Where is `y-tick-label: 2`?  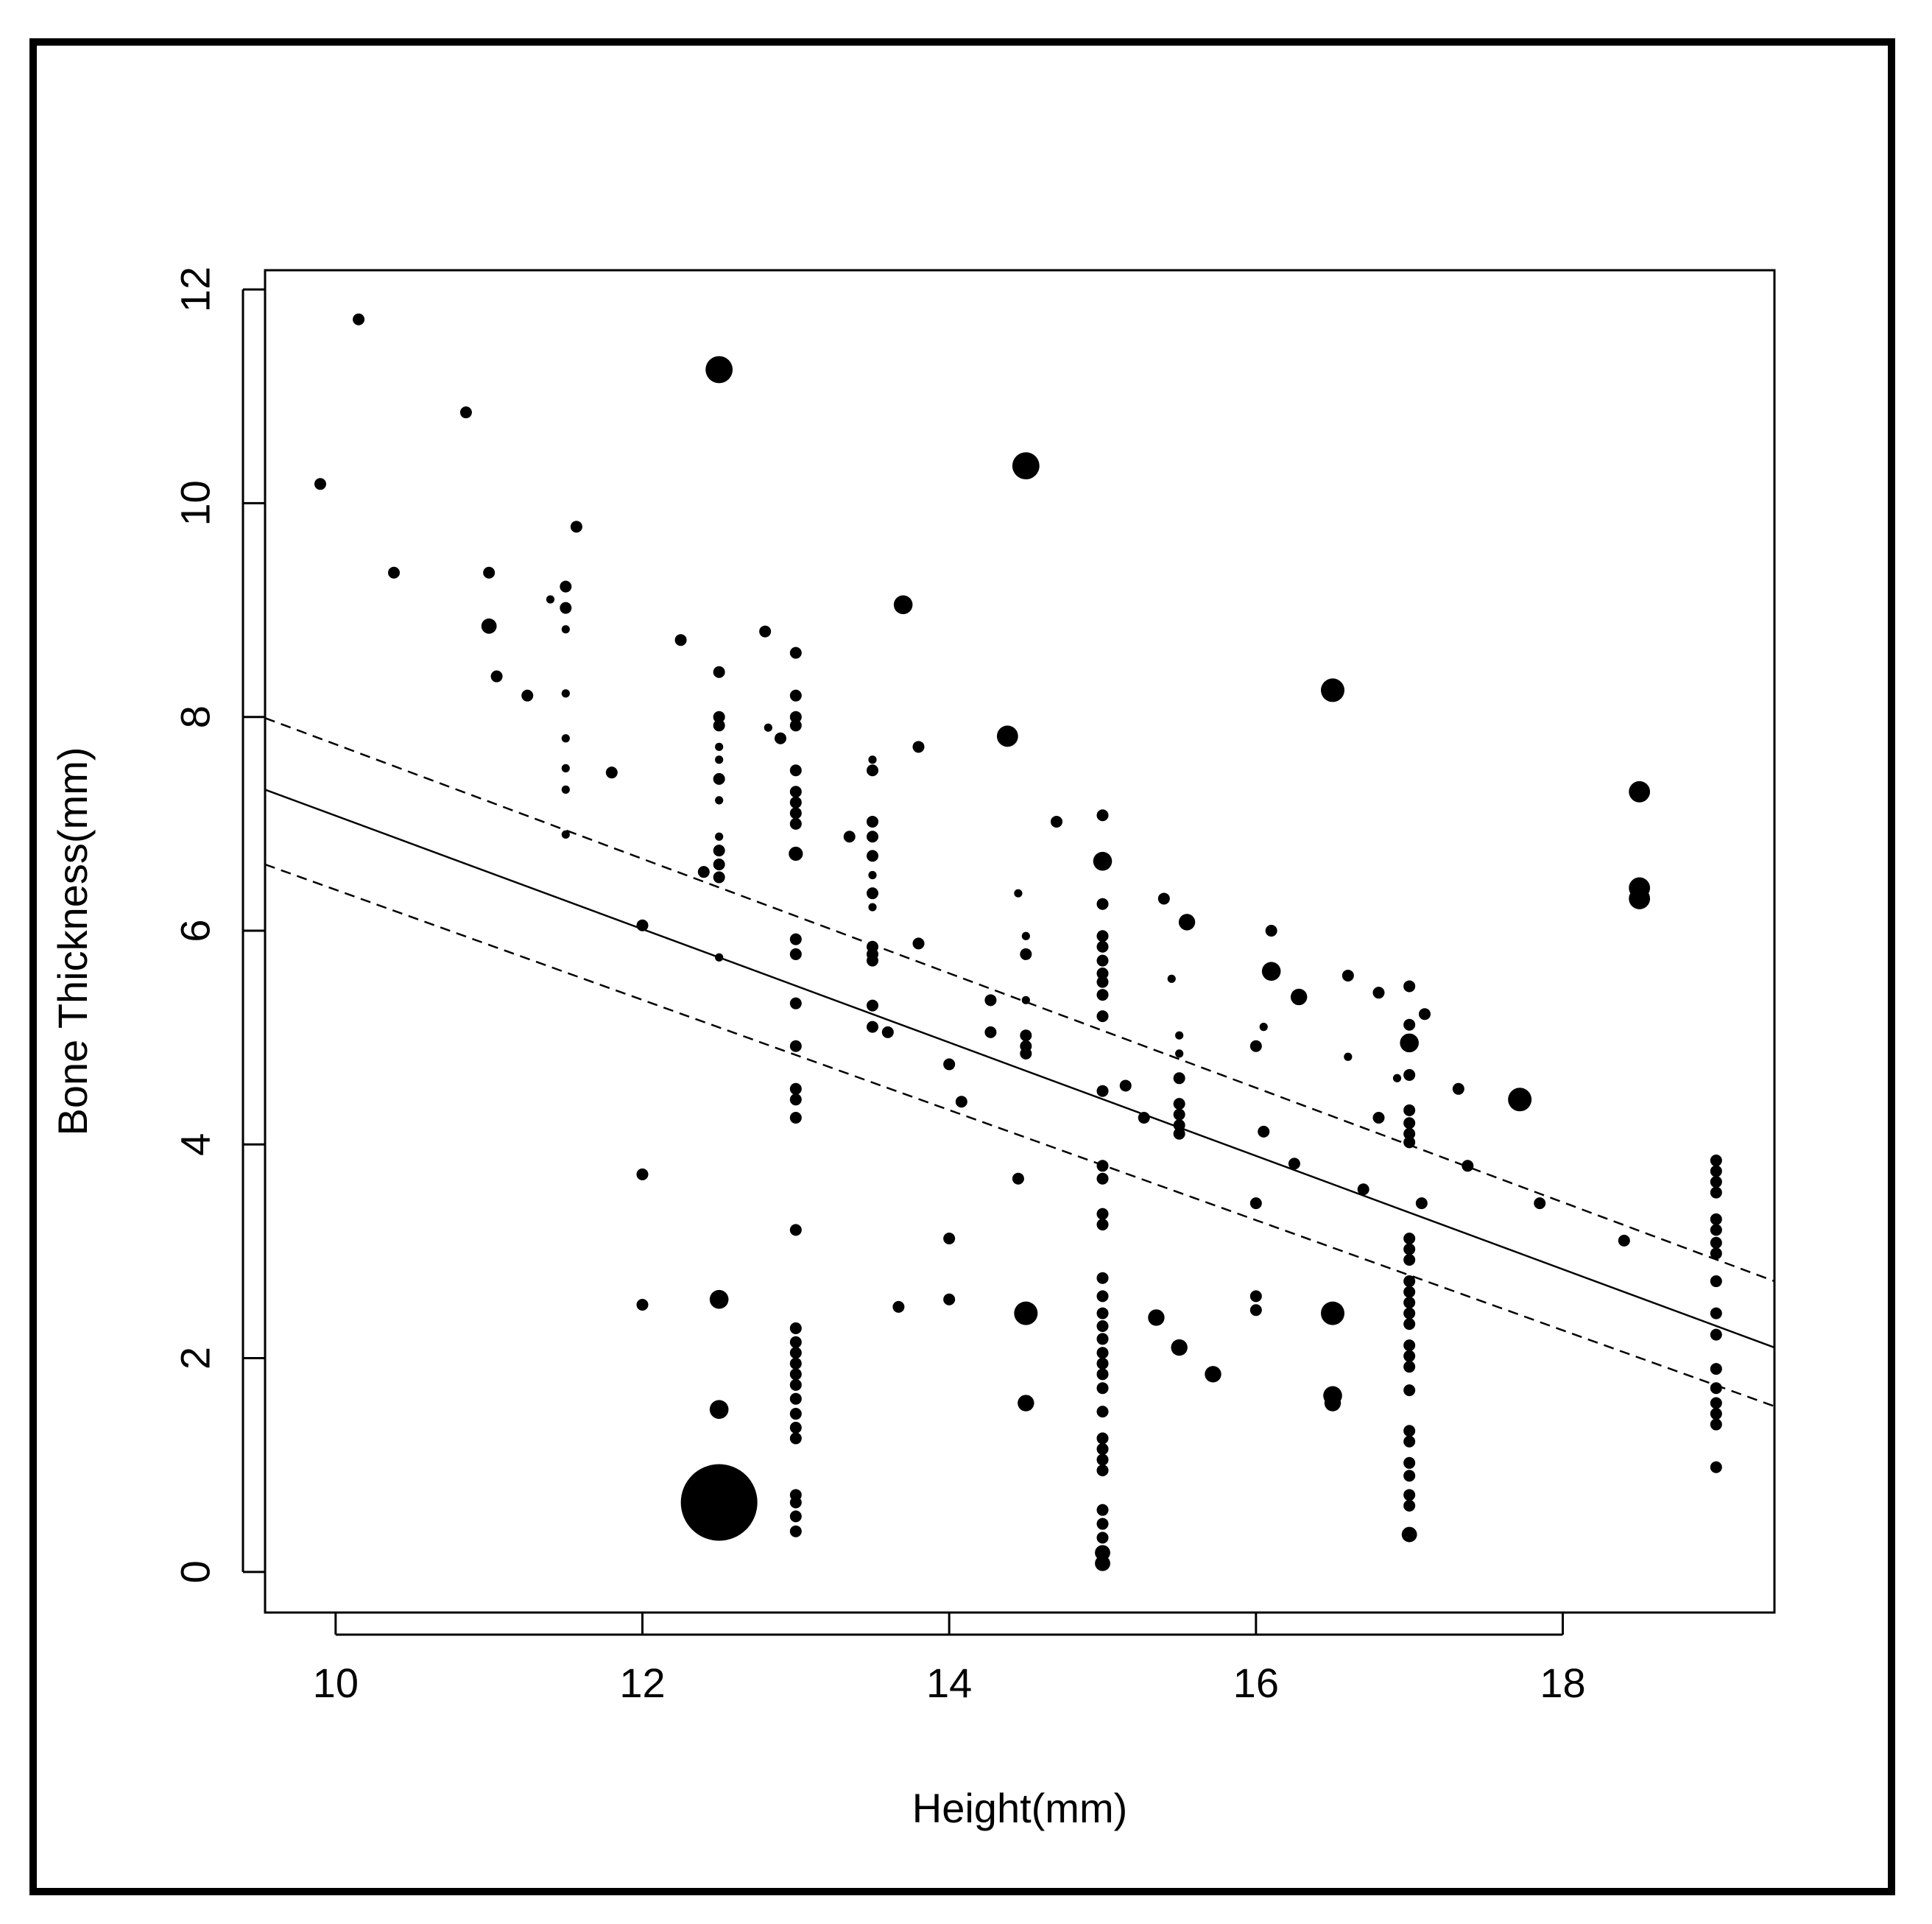
y-tick-label: 2 is located at coordinates (195, 1358).